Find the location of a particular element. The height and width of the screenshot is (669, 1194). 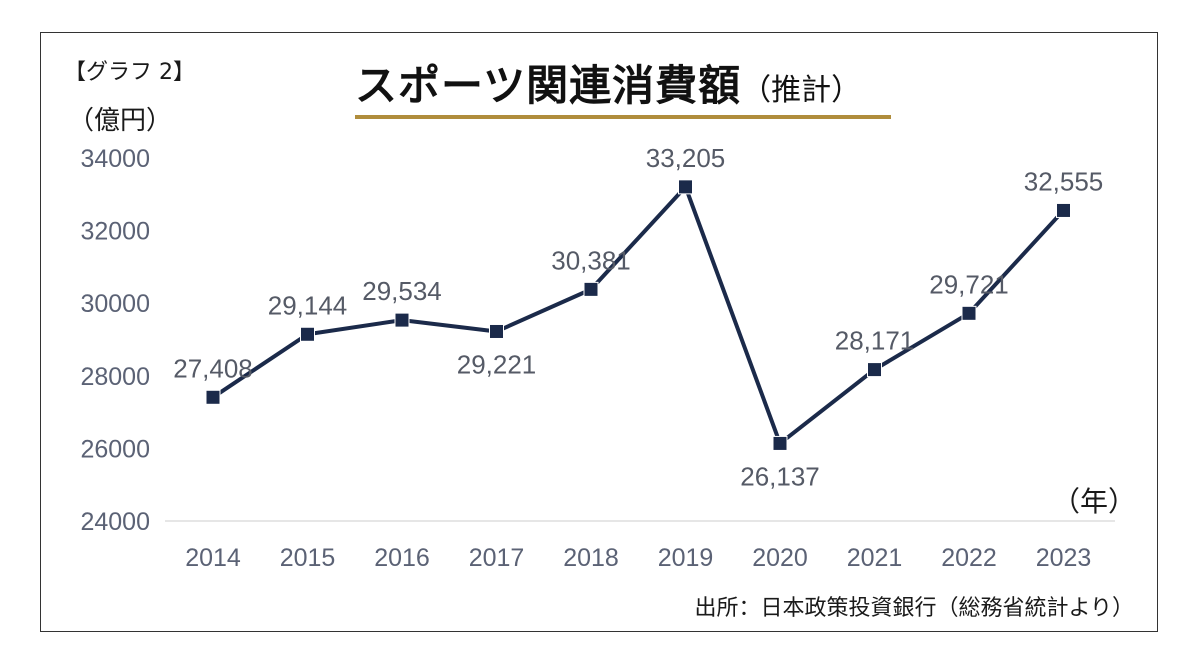

x-tick-label: 2019 is located at coordinates (686, 558).